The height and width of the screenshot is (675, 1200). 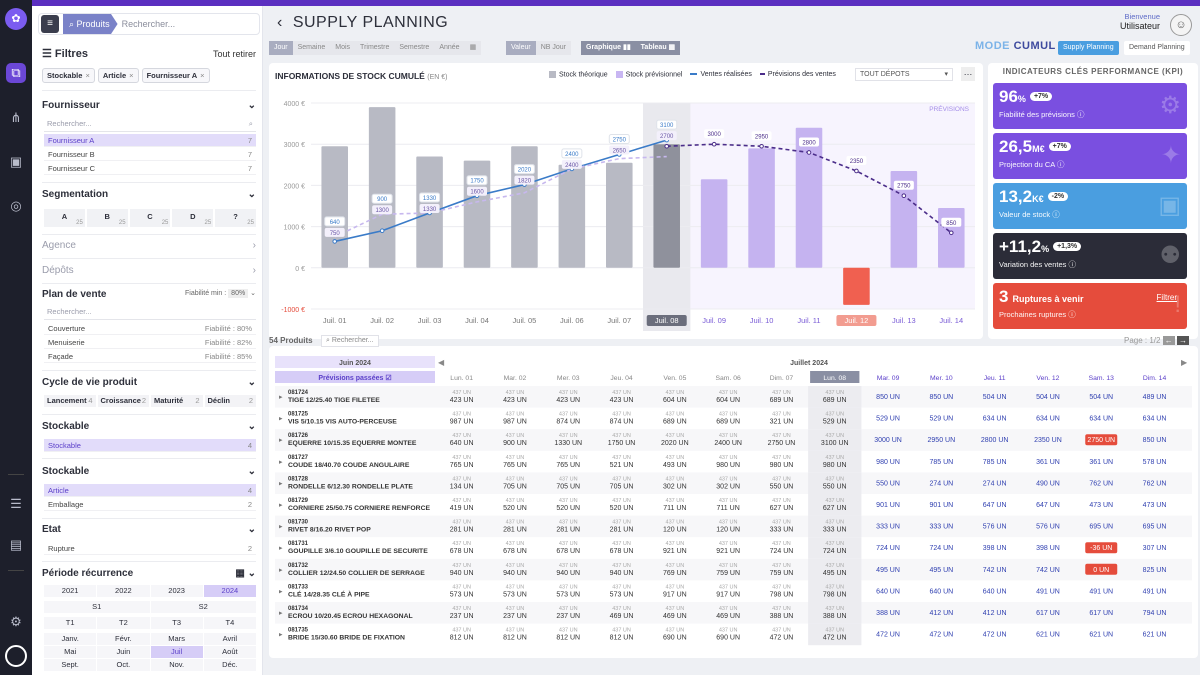 What do you see at coordinates (149, 573) in the screenshot?
I see `section-periode: Période récurrence ▦ ⌄` at bounding box center [149, 573].